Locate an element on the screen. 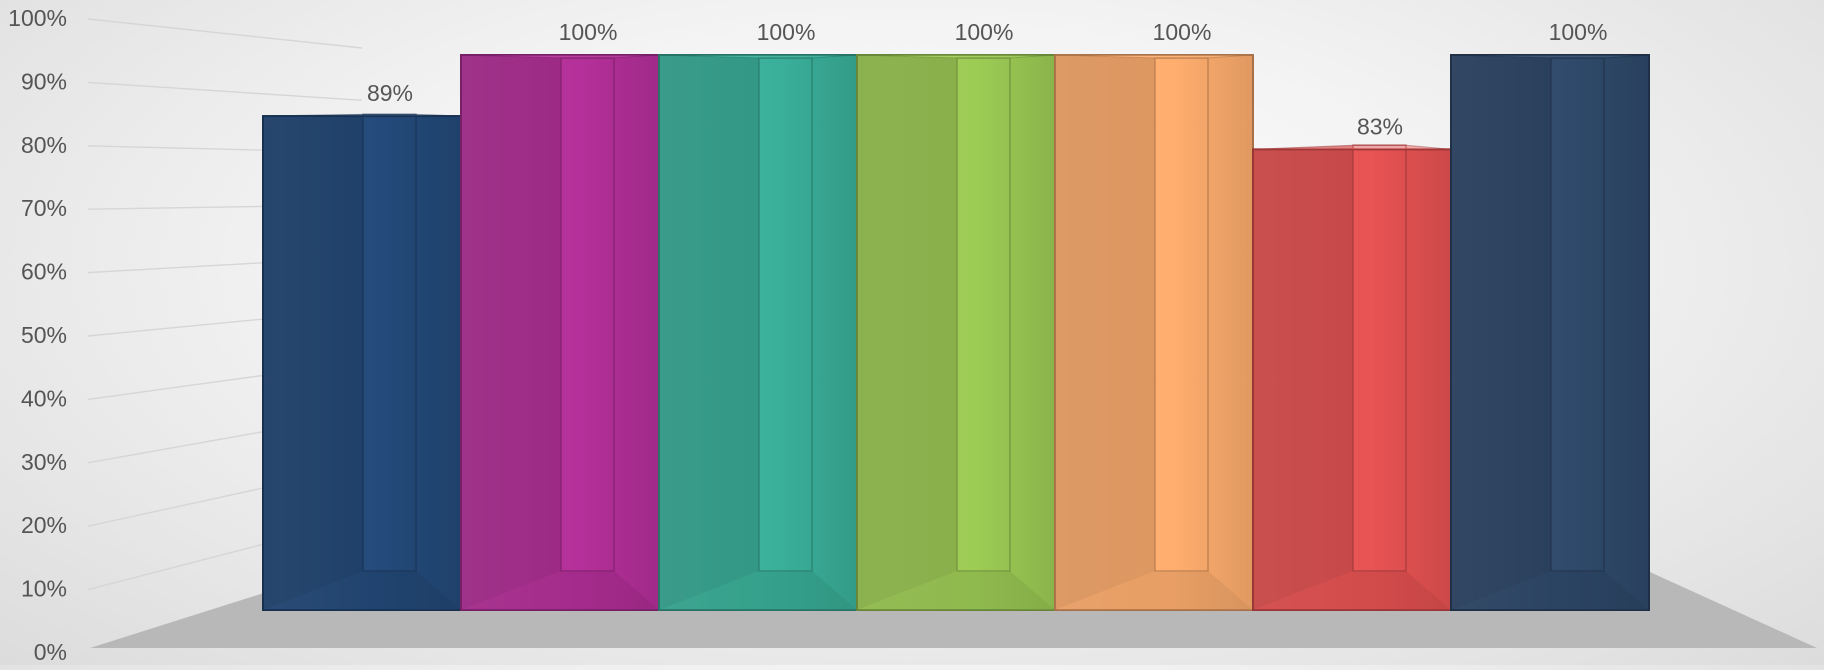  data-label: 89% is located at coordinates (390, 93).